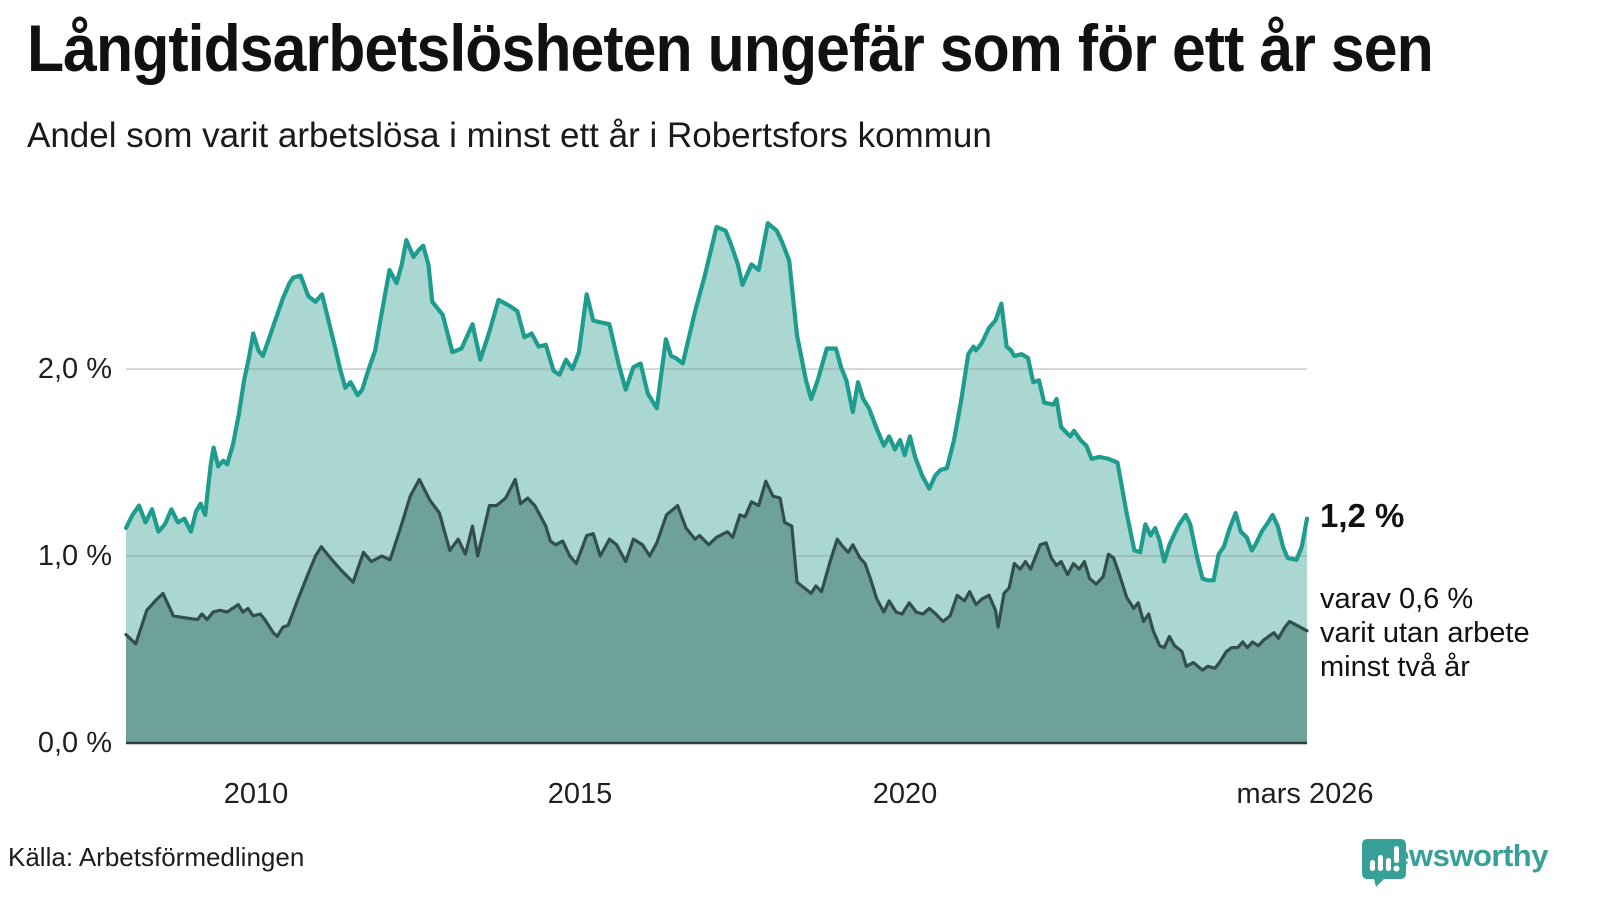  Describe the element at coordinates (156, 857) in the screenshot. I see `source-note: Källa: Arbetsförmedlingen` at that location.